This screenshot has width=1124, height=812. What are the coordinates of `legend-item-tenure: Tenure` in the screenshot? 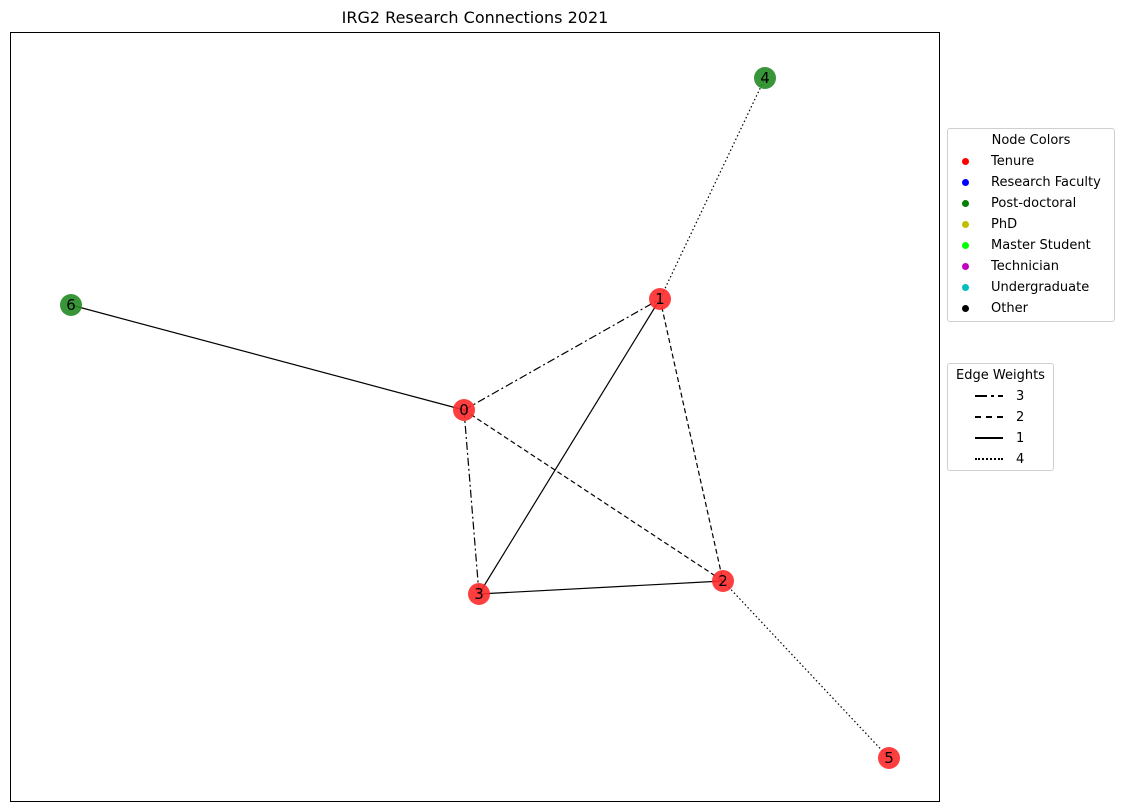 It's located at (1031, 161).